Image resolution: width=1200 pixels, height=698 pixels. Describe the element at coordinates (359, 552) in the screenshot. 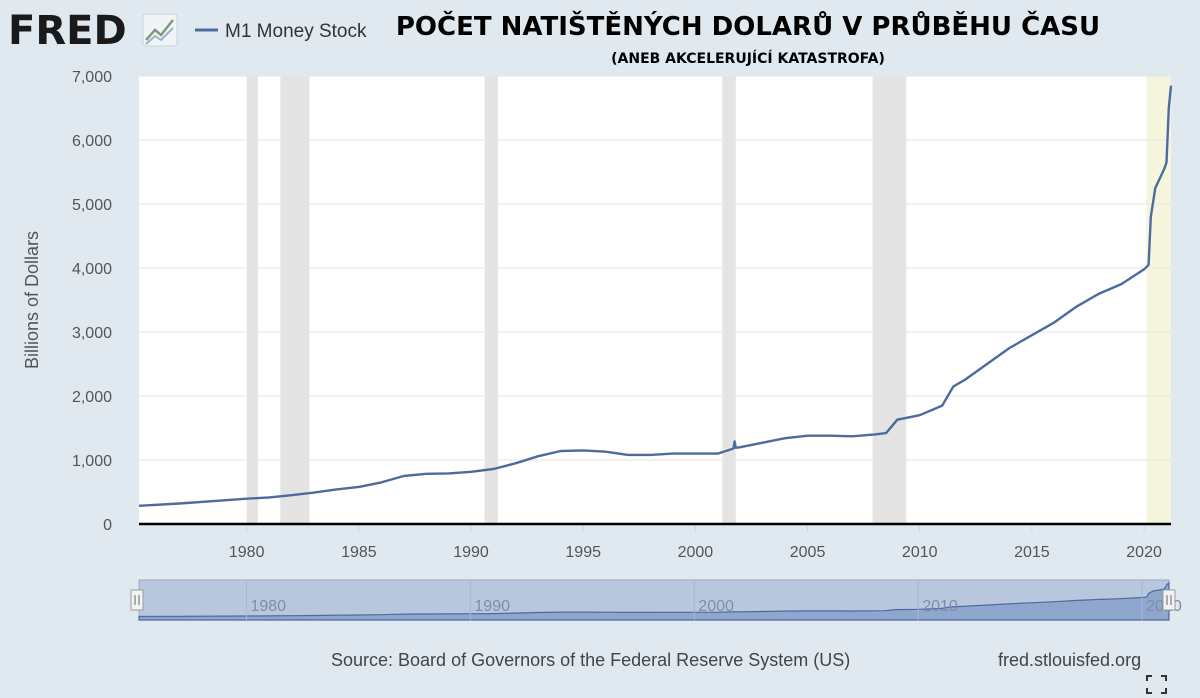

I see `x-tick-label: 1985` at that location.